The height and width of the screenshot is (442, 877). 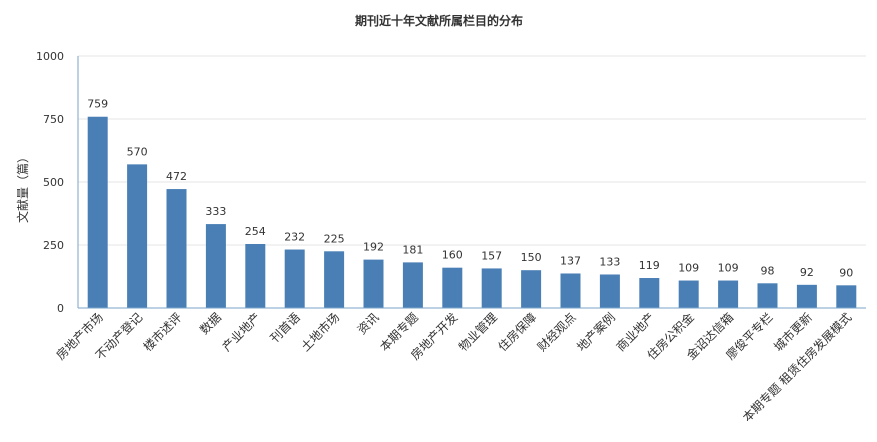 What do you see at coordinates (97, 104) in the screenshot?
I see `data-label: 759` at bounding box center [97, 104].